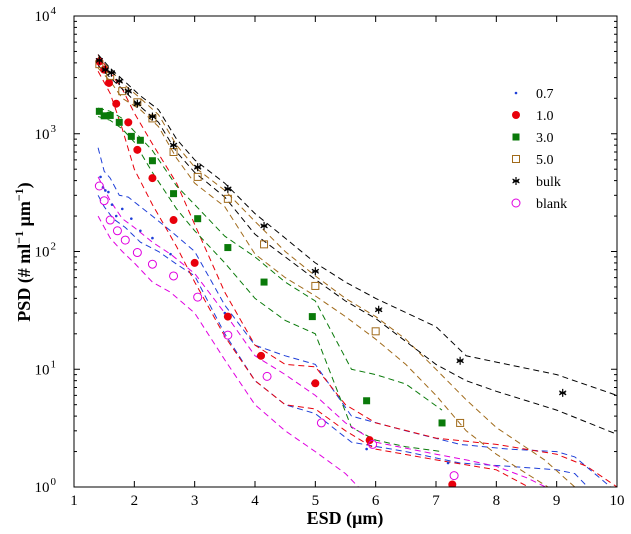 This screenshot has height=534, width=631. What do you see at coordinates (436, 501) in the screenshot?
I see `x-tick-label: 7` at bounding box center [436, 501].